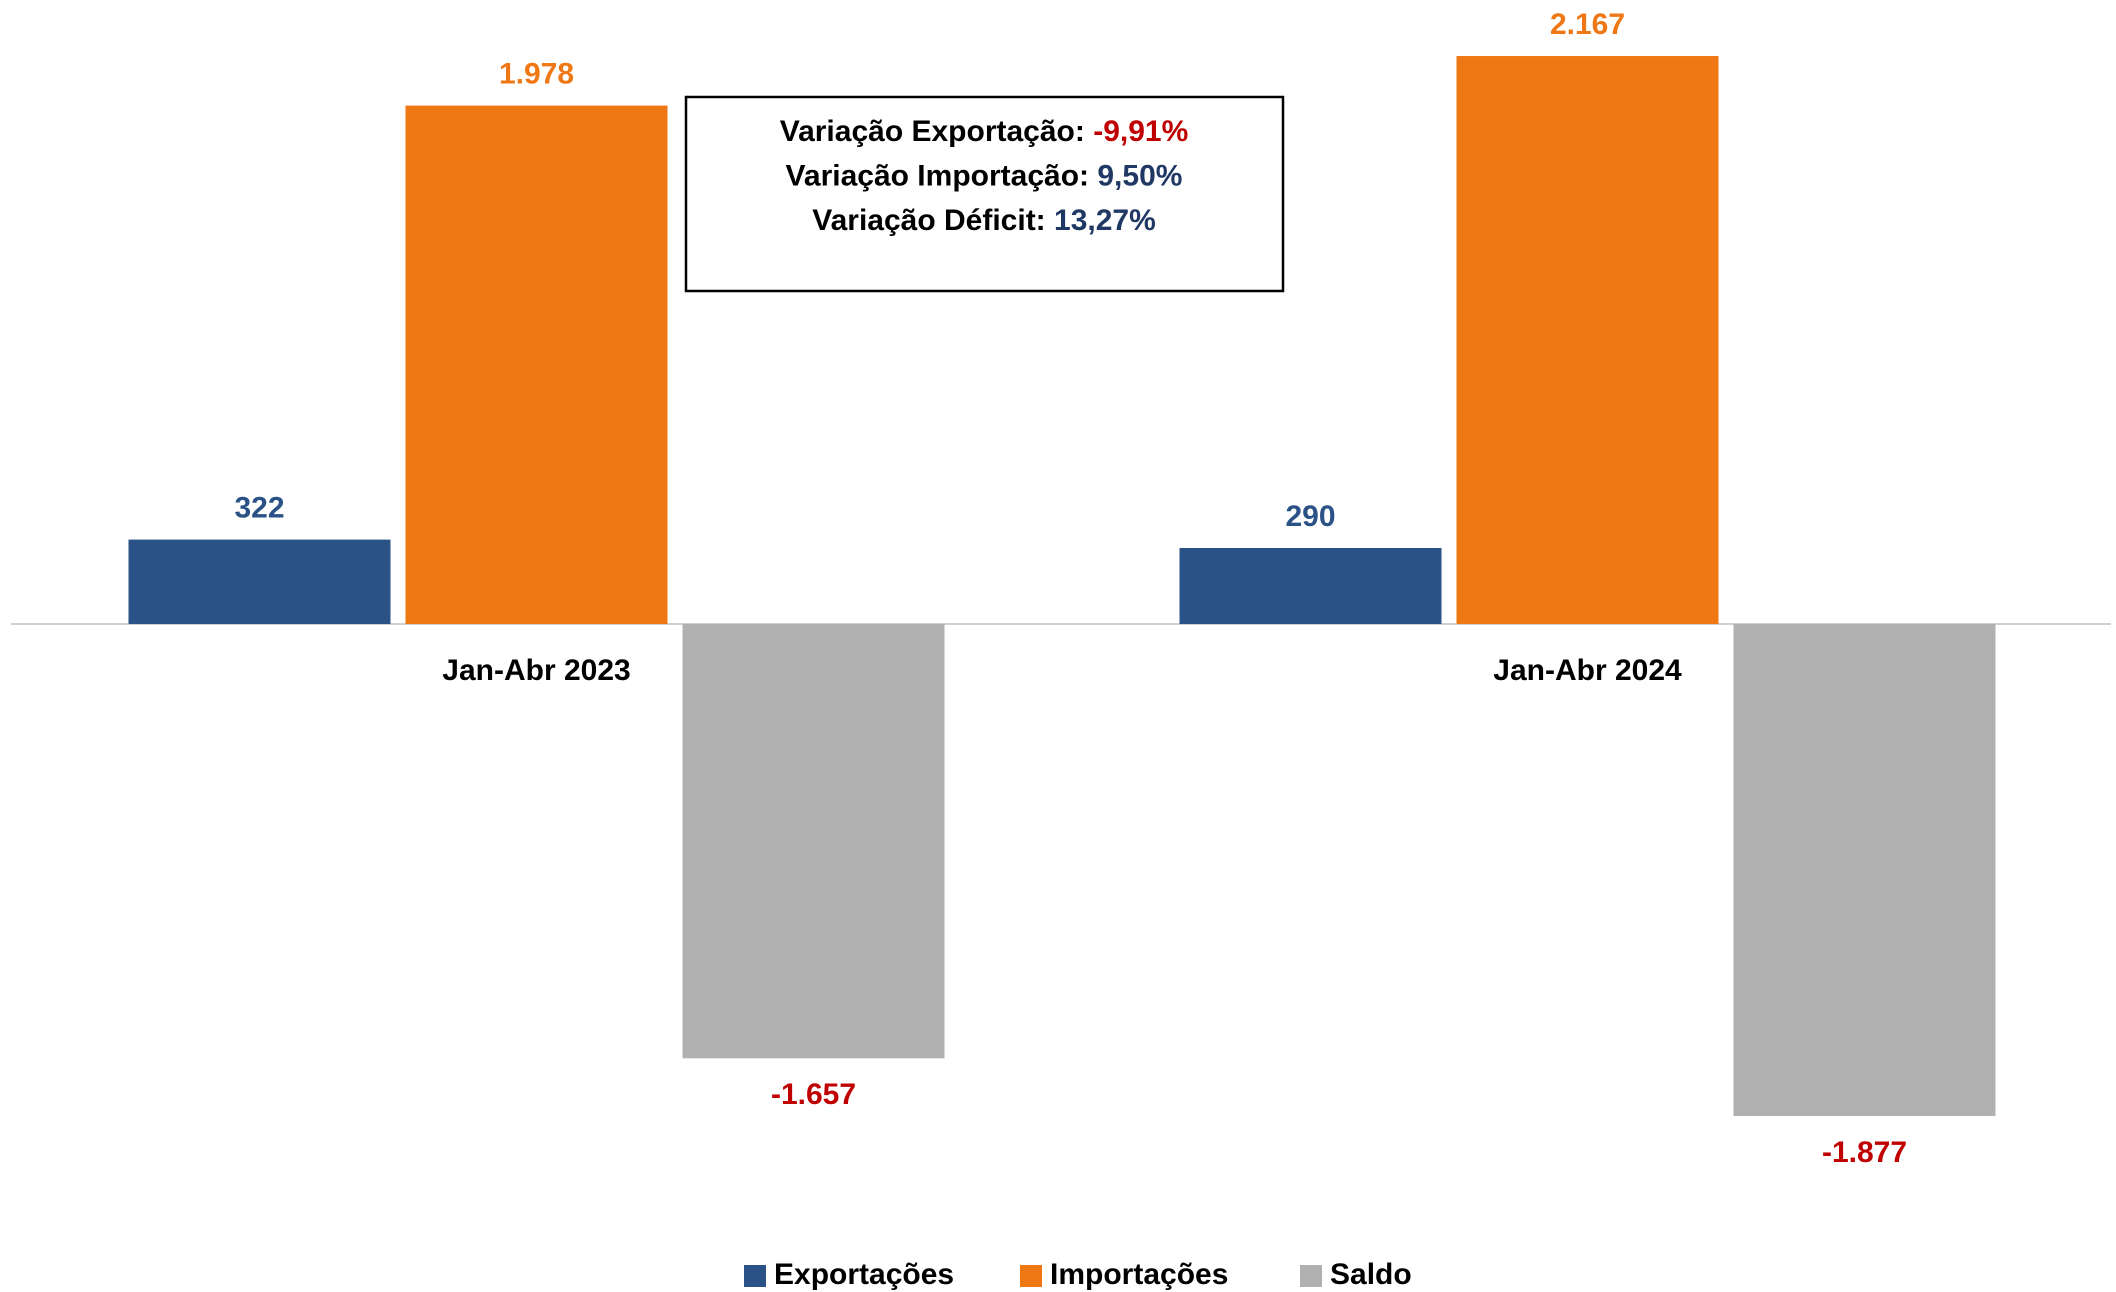 This screenshot has width=2116, height=1292. I want to click on annotation-text: Variação Déficit:, so click(928, 220).